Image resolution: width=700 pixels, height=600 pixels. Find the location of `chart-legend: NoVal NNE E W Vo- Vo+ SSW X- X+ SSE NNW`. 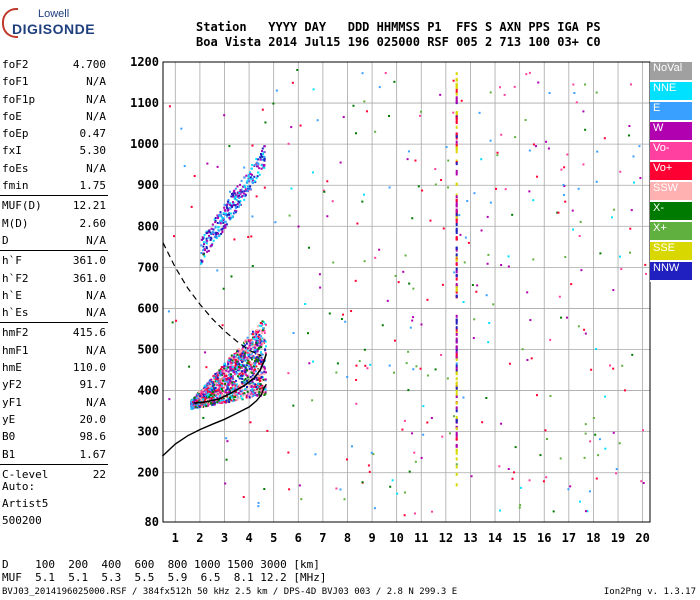

chart-legend: NoVal NNE E W Vo- Vo+ SSW X- X+ SSE NNW is located at coordinates (671, 172).